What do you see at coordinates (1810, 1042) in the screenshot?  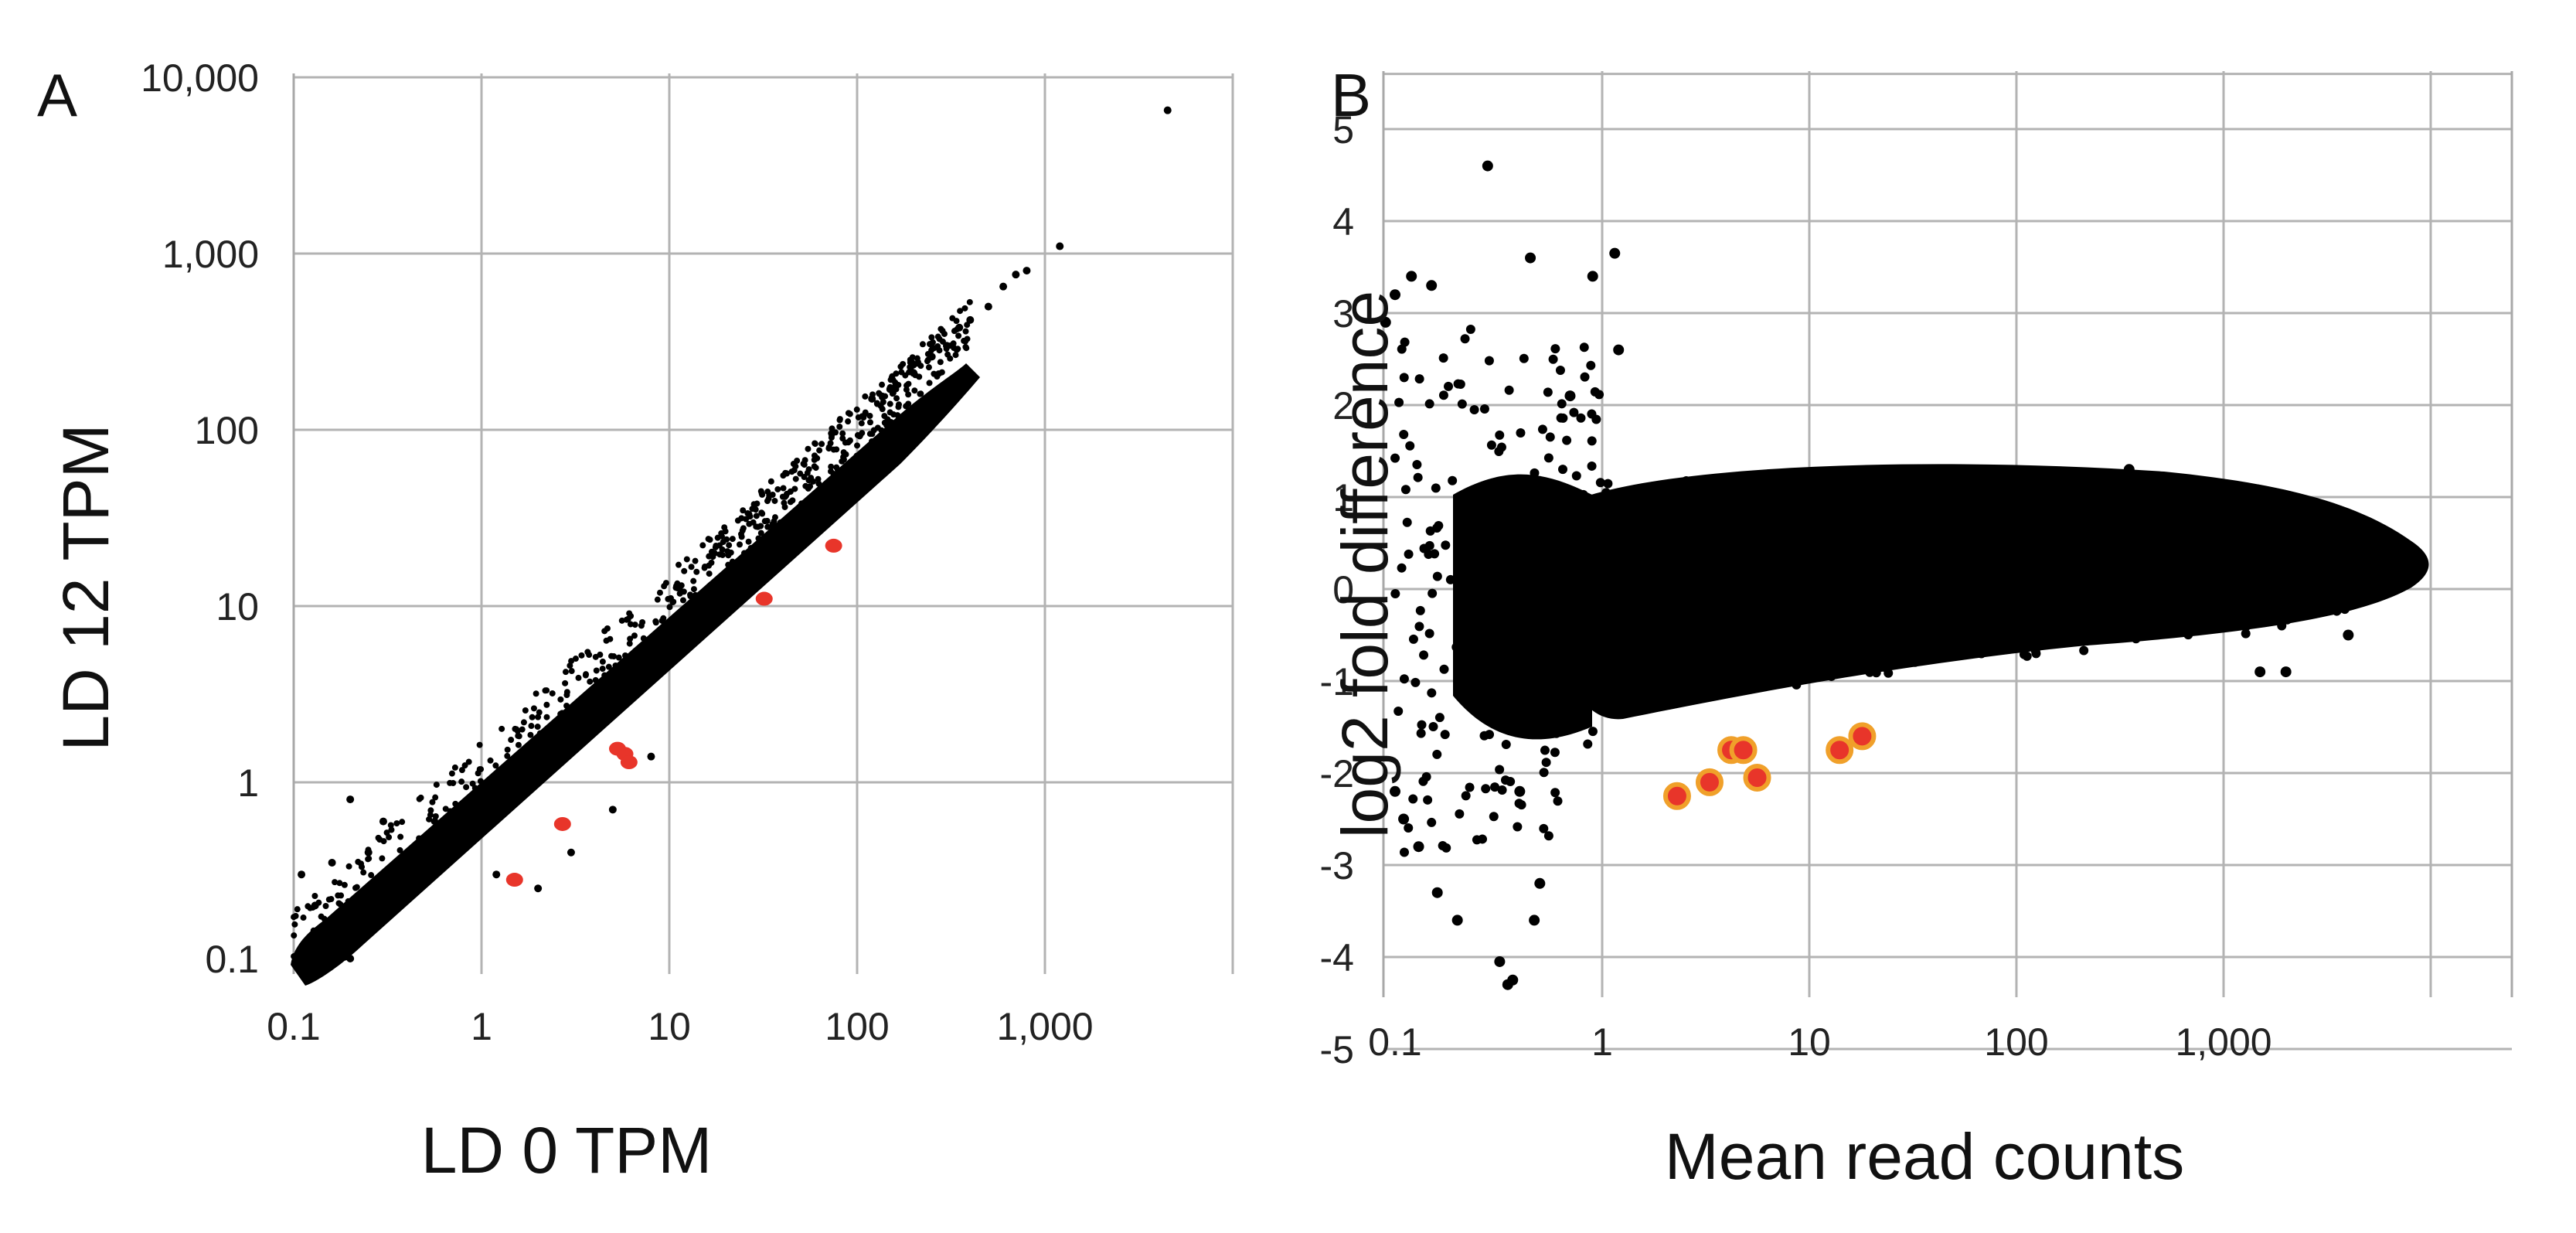 I see `panel-b-x-tick-label: 10` at bounding box center [1810, 1042].